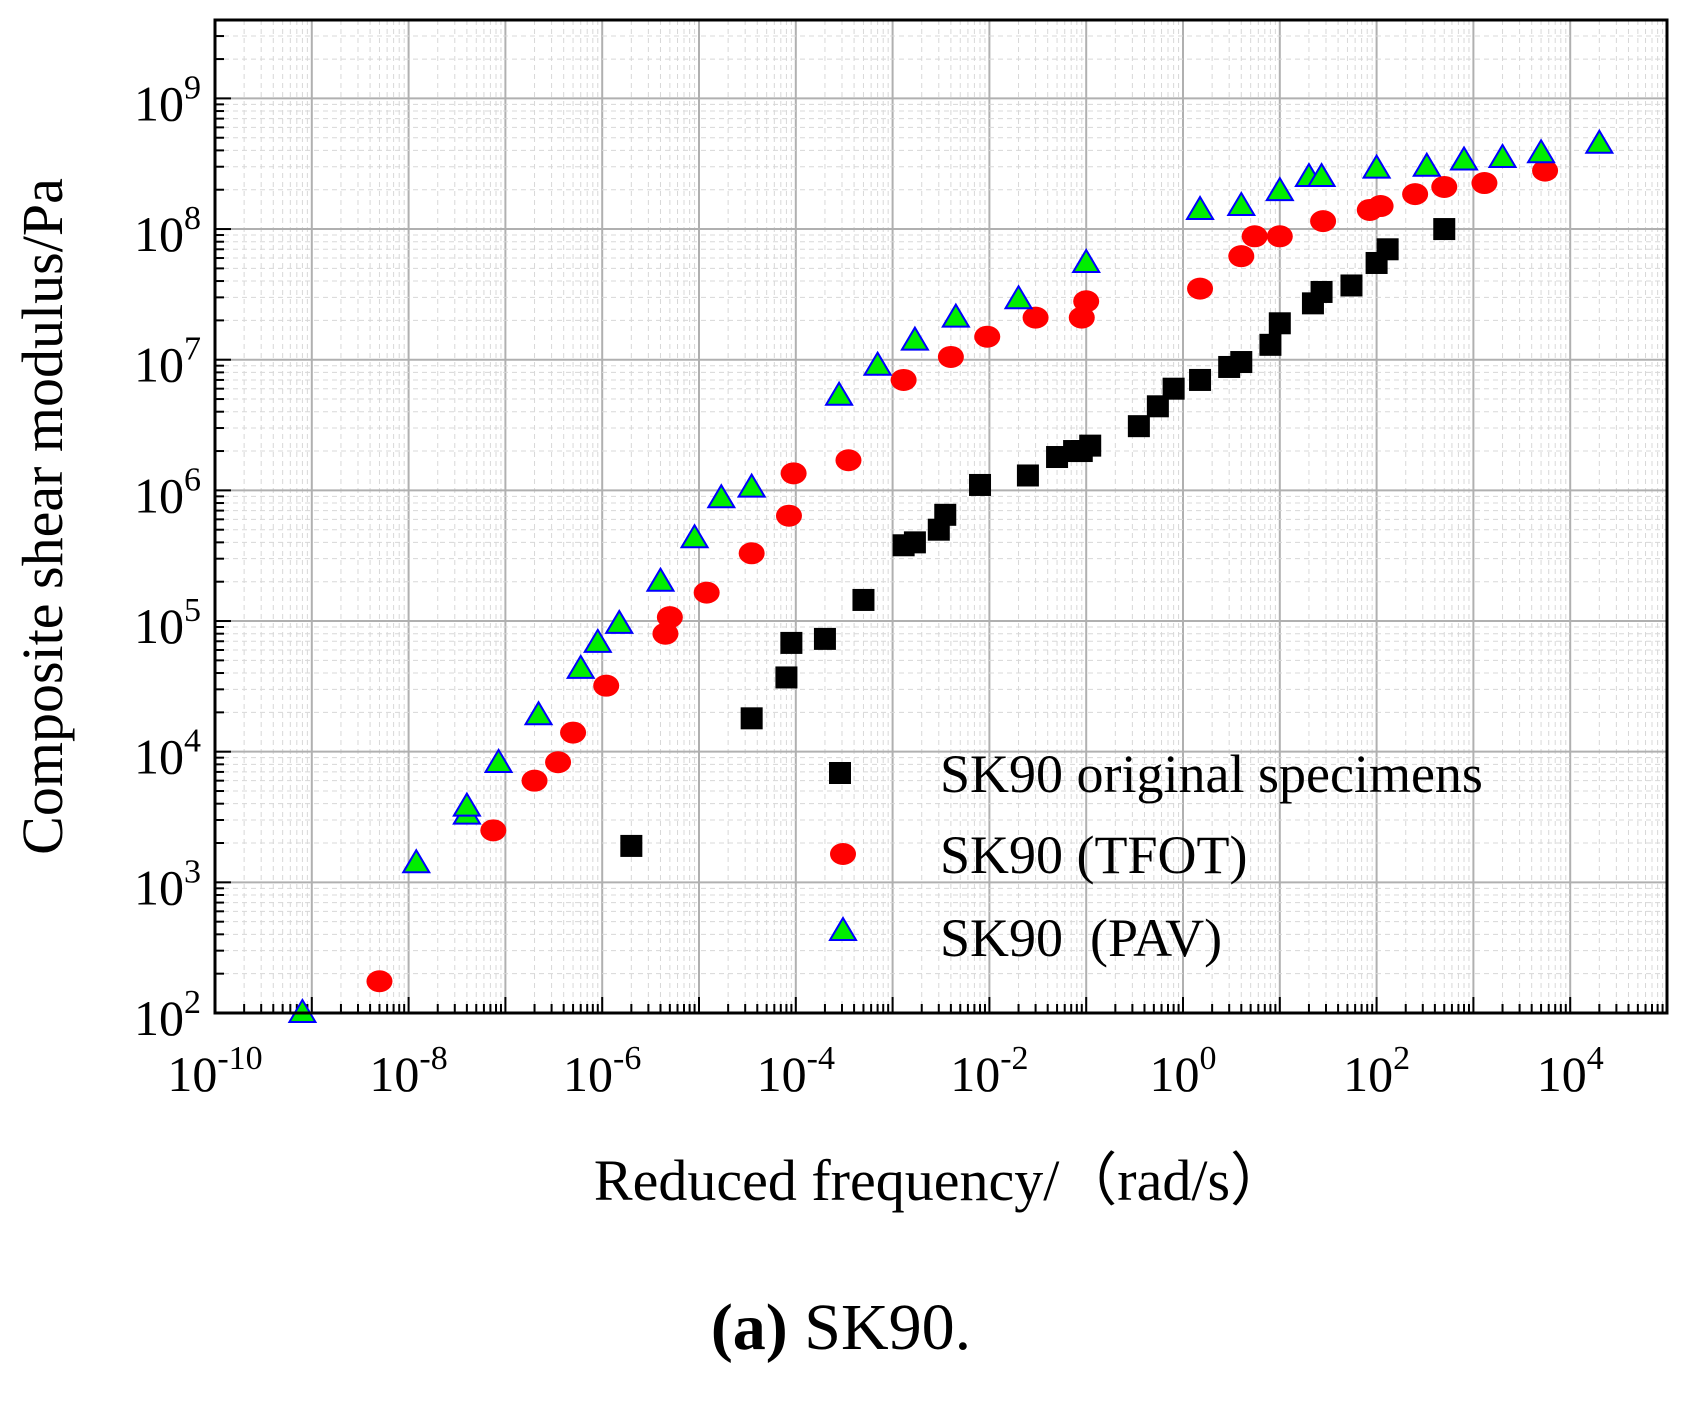 This screenshot has height=1412, width=1682. I want to click on legend-label-original: SK90 original specimens, so click(1211, 774).